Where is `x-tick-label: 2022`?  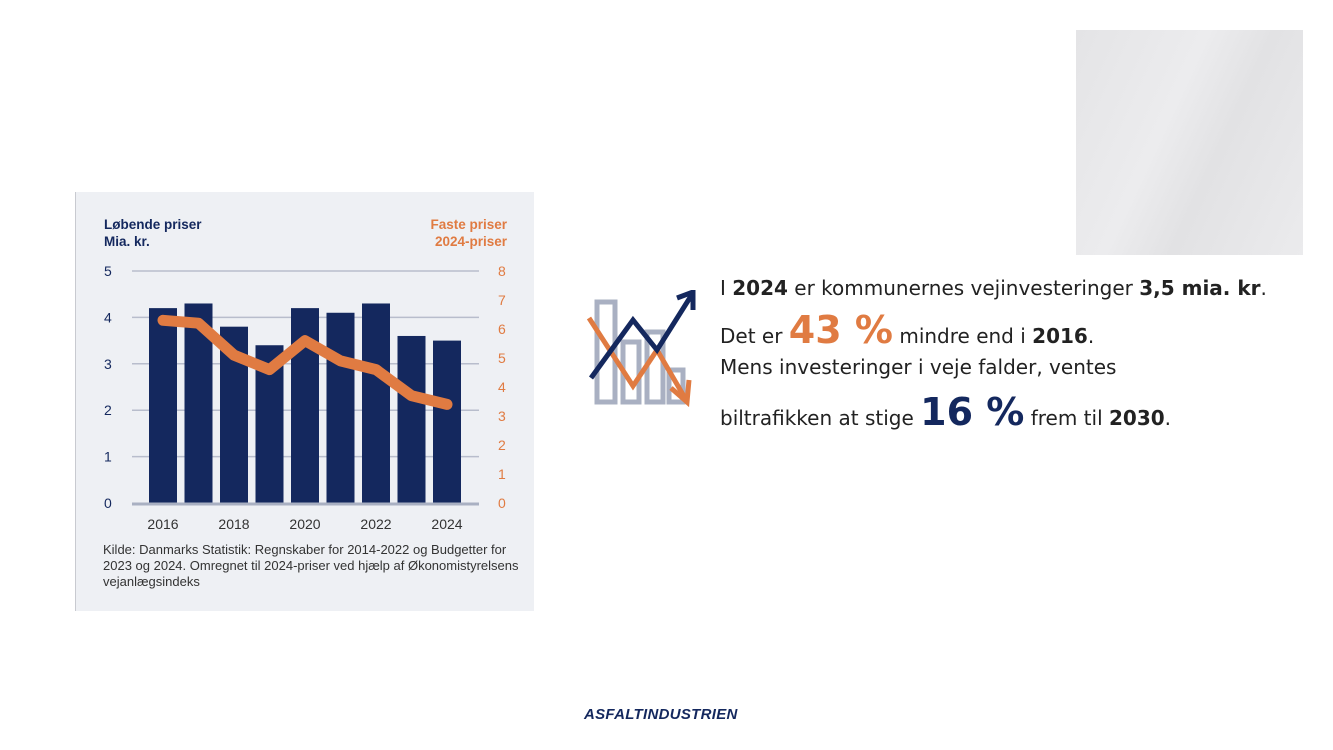 x-tick-label: 2022 is located at coordinates (375, 524).